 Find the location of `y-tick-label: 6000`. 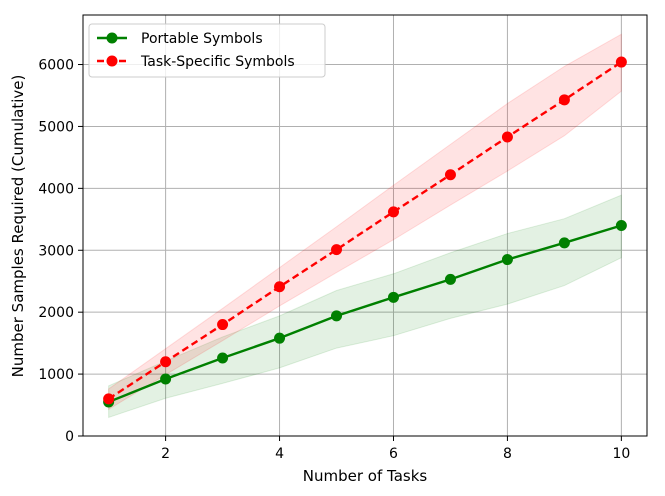

y-tick-label: 6000 is located at coordinates (56, 66).